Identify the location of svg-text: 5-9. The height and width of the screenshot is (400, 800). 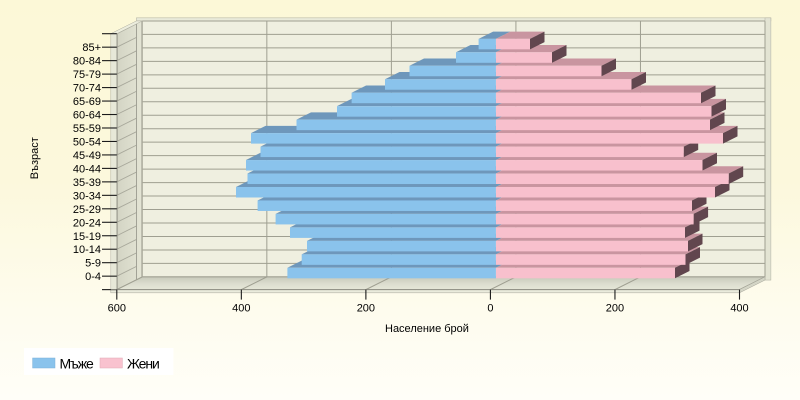
(93, 264).